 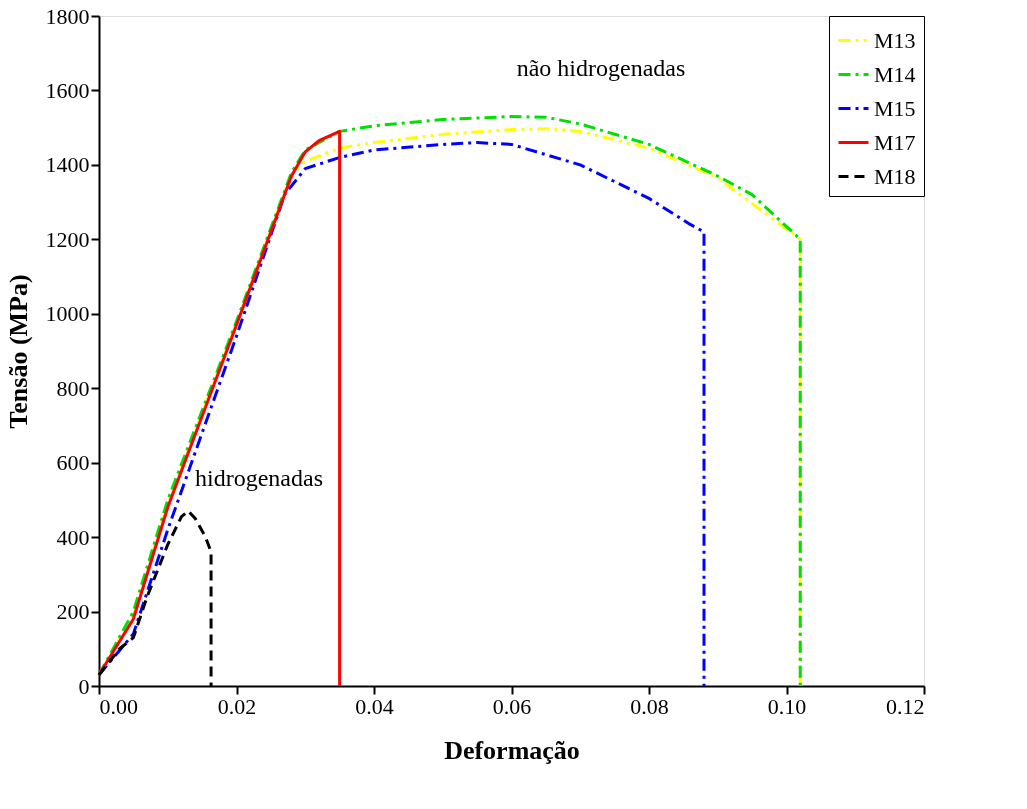 What do you see at coordinates (118, 706) in the screenshot?
I see `x-tick-label: 0.00` at bounding box center [118, 706].